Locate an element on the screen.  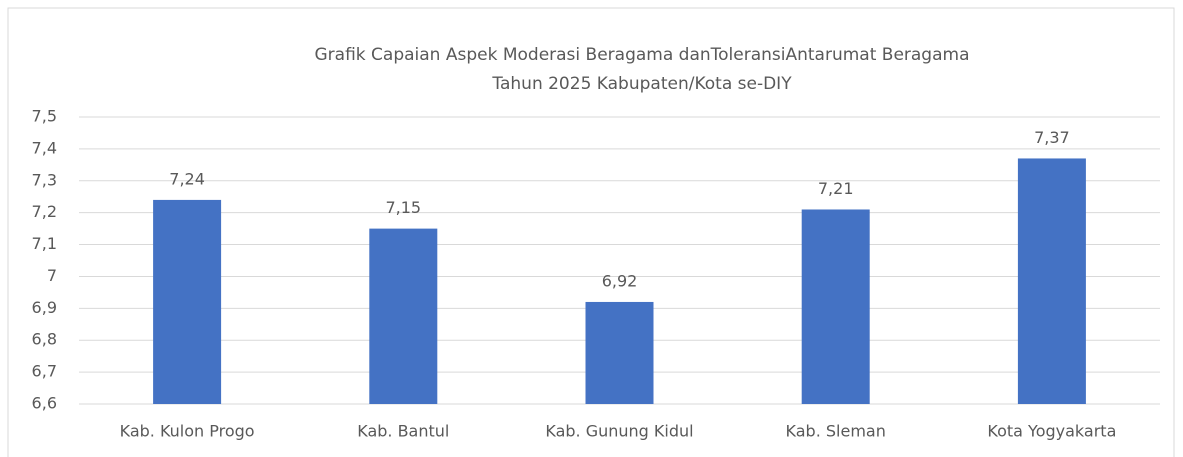
value-label: 6,92 is located at coordinates (620, 280).